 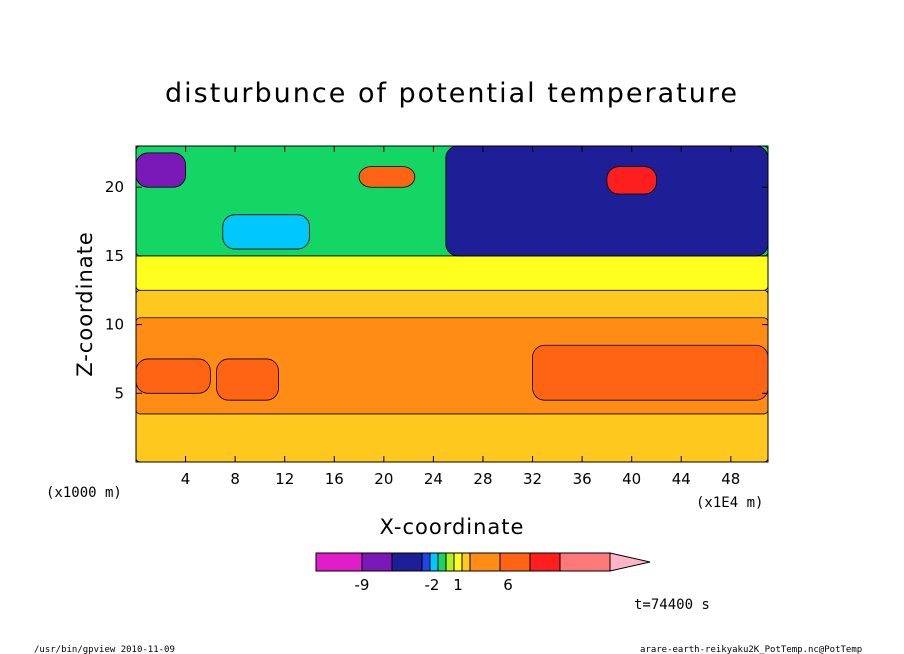 What do you see at coordinates (508, 585) in the screenshot?
I see `colorbar-label: 6` at bounding box center [508, 585].